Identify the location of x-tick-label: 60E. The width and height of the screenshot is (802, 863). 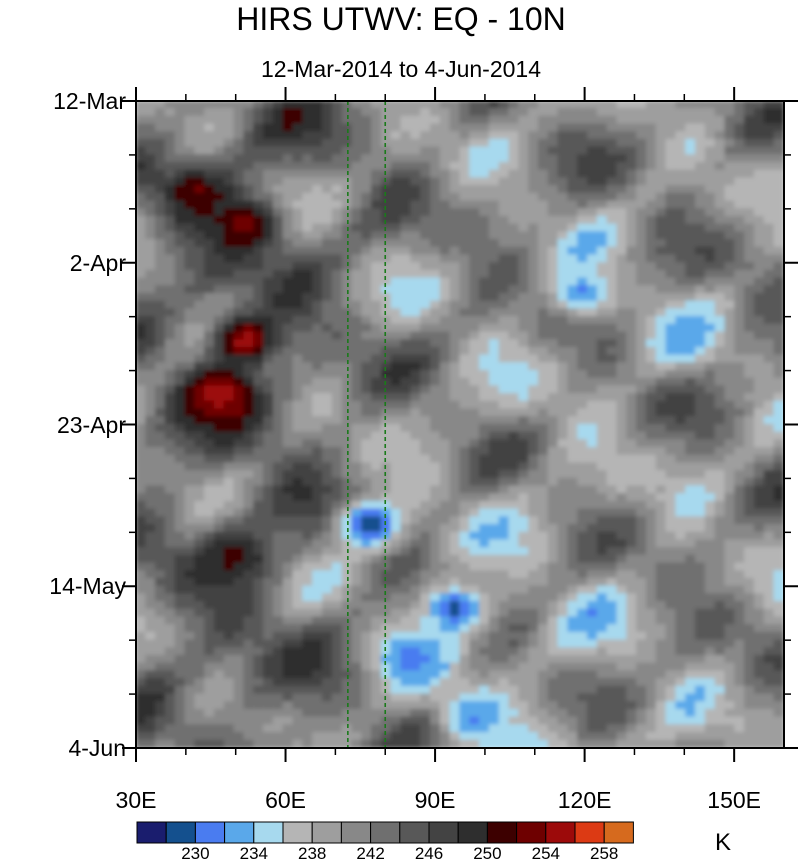
(285, 800).